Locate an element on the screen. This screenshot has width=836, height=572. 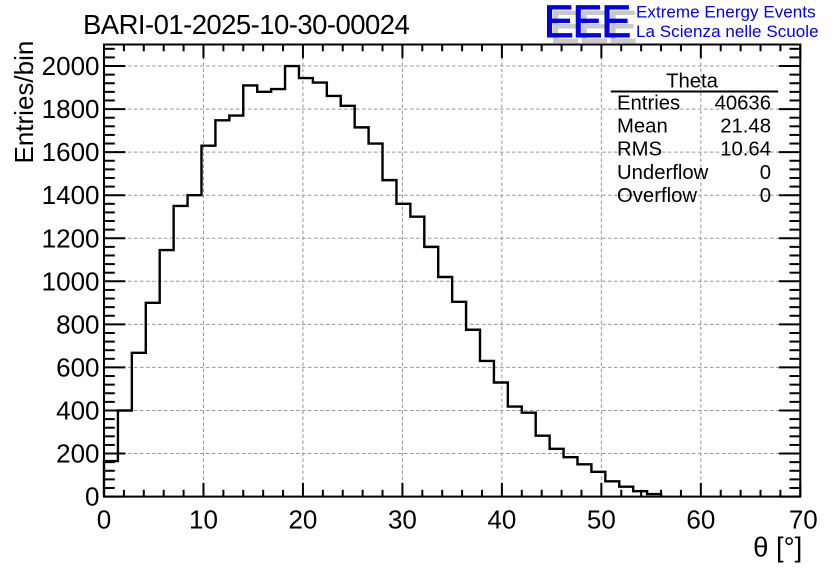
svg-text: Mean is located at coordinates (642, 127).